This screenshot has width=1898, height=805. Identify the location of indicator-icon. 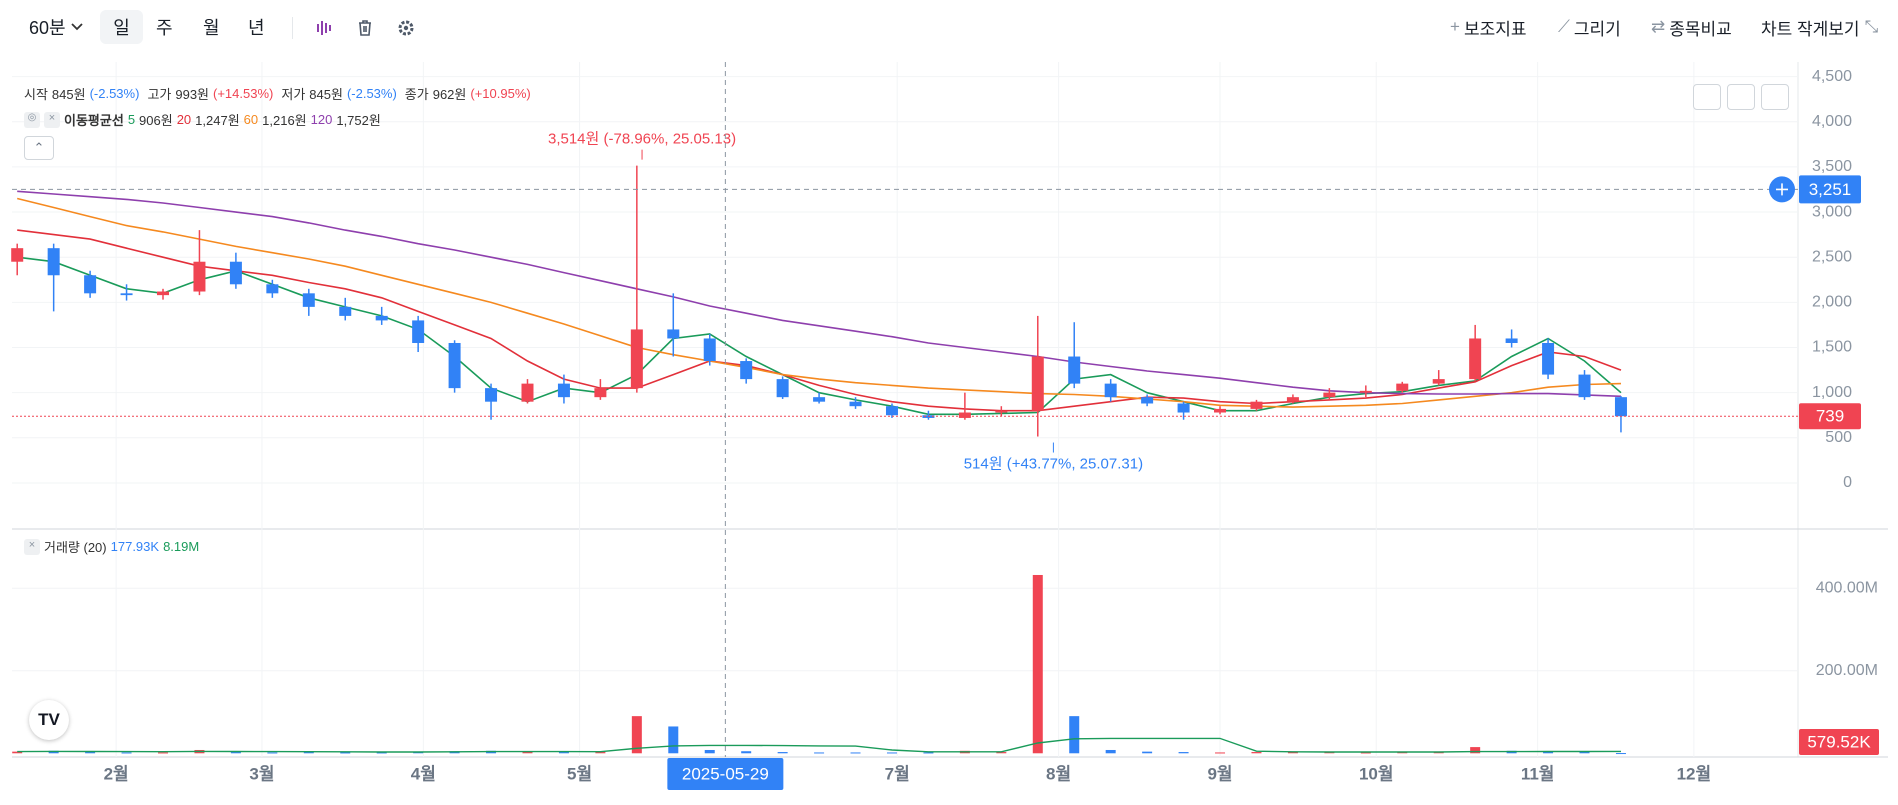
(325, 28).